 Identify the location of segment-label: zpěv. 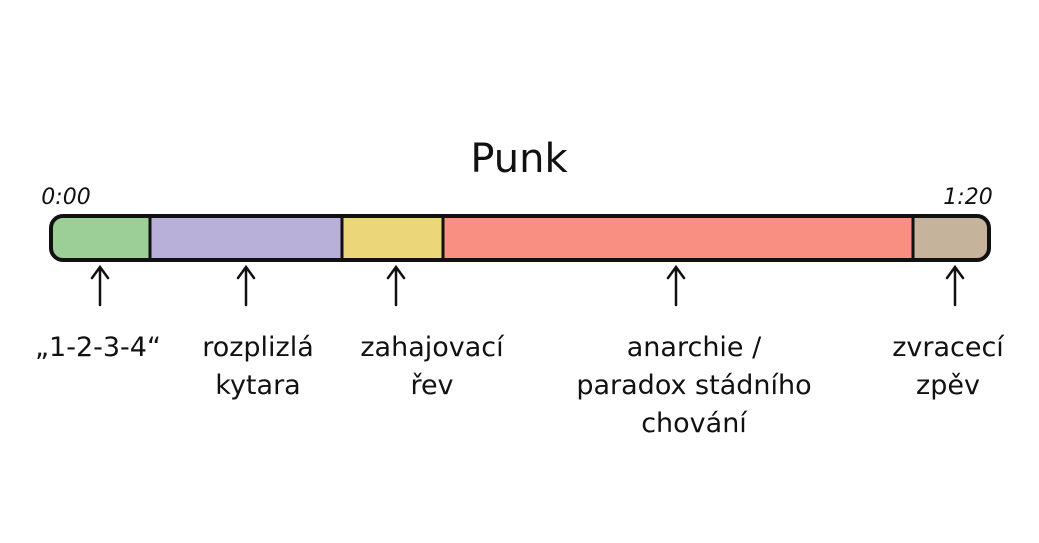
(948, 385).